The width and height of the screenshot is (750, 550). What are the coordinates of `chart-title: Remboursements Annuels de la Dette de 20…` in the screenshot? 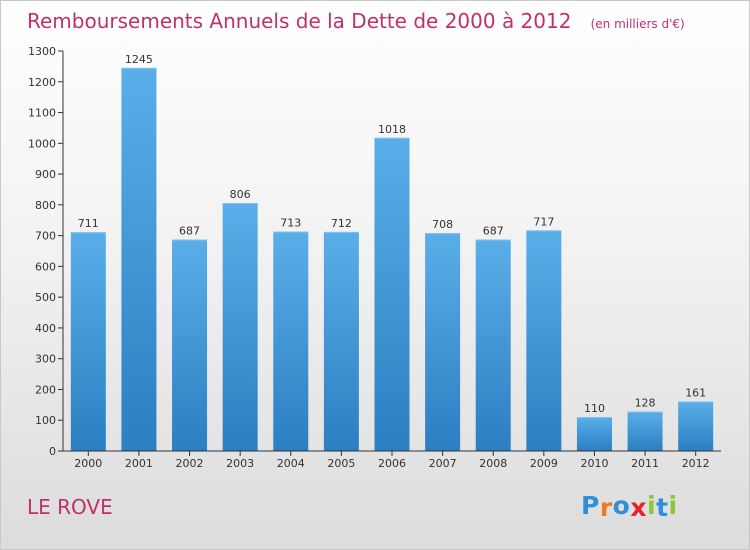 It's located at (299, 21).